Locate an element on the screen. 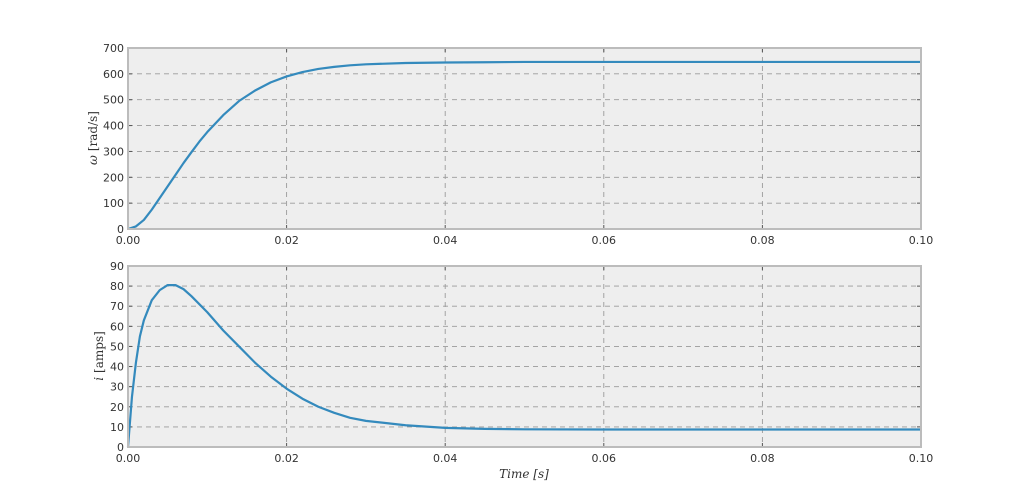  current-x-tick-label: 0.06 is located at coordinates (604, 458).